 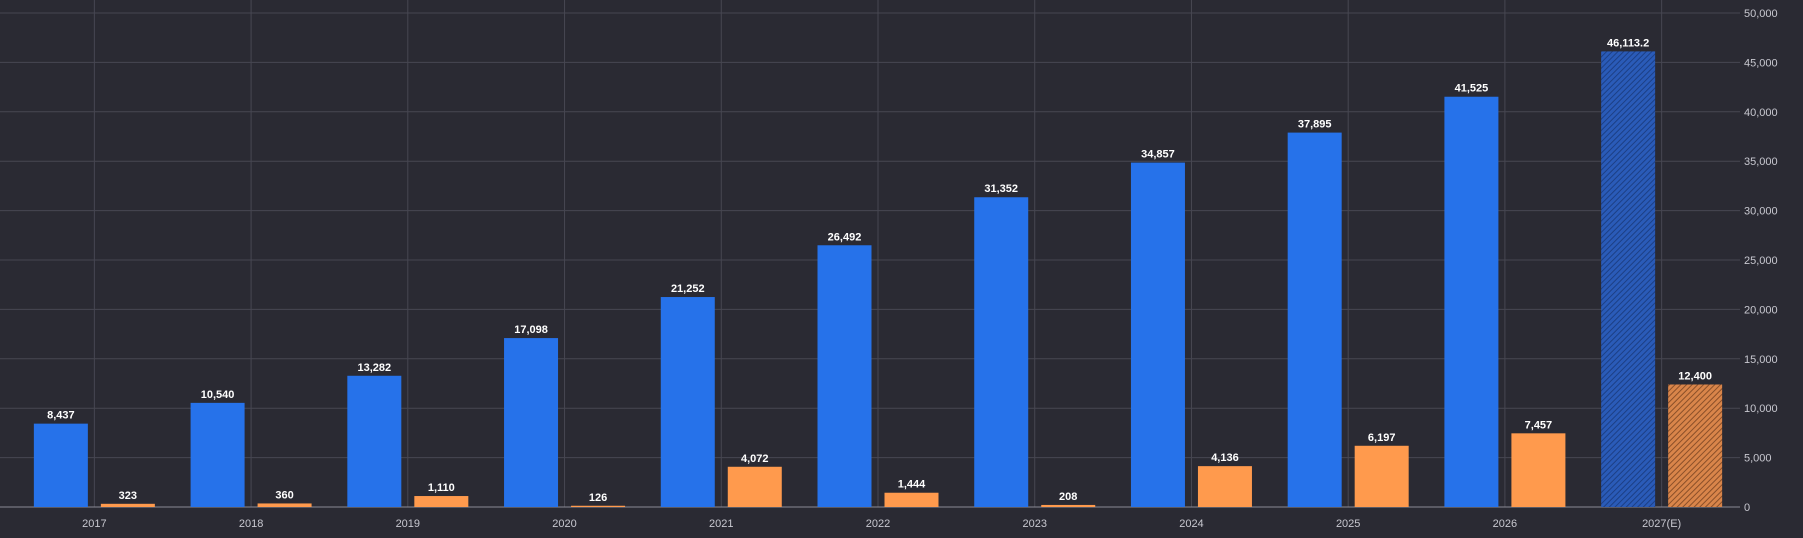 I want to click on y-tick-label: 5,000, so click(x=1758, y=459).